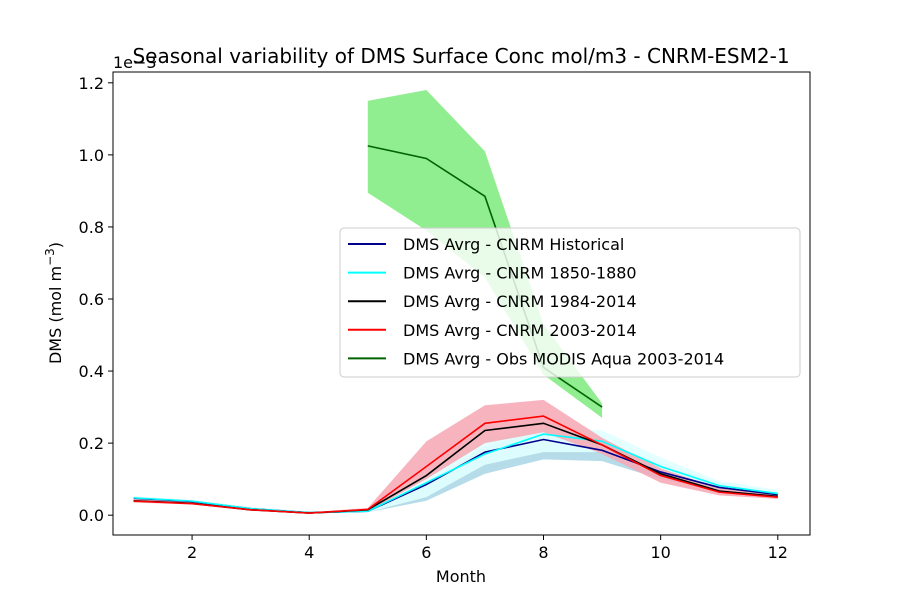  What do you see at coordinates (91, 83) in the screenshot?
I see `y-tick-label: 1.2` at bounding box center [91, 83].